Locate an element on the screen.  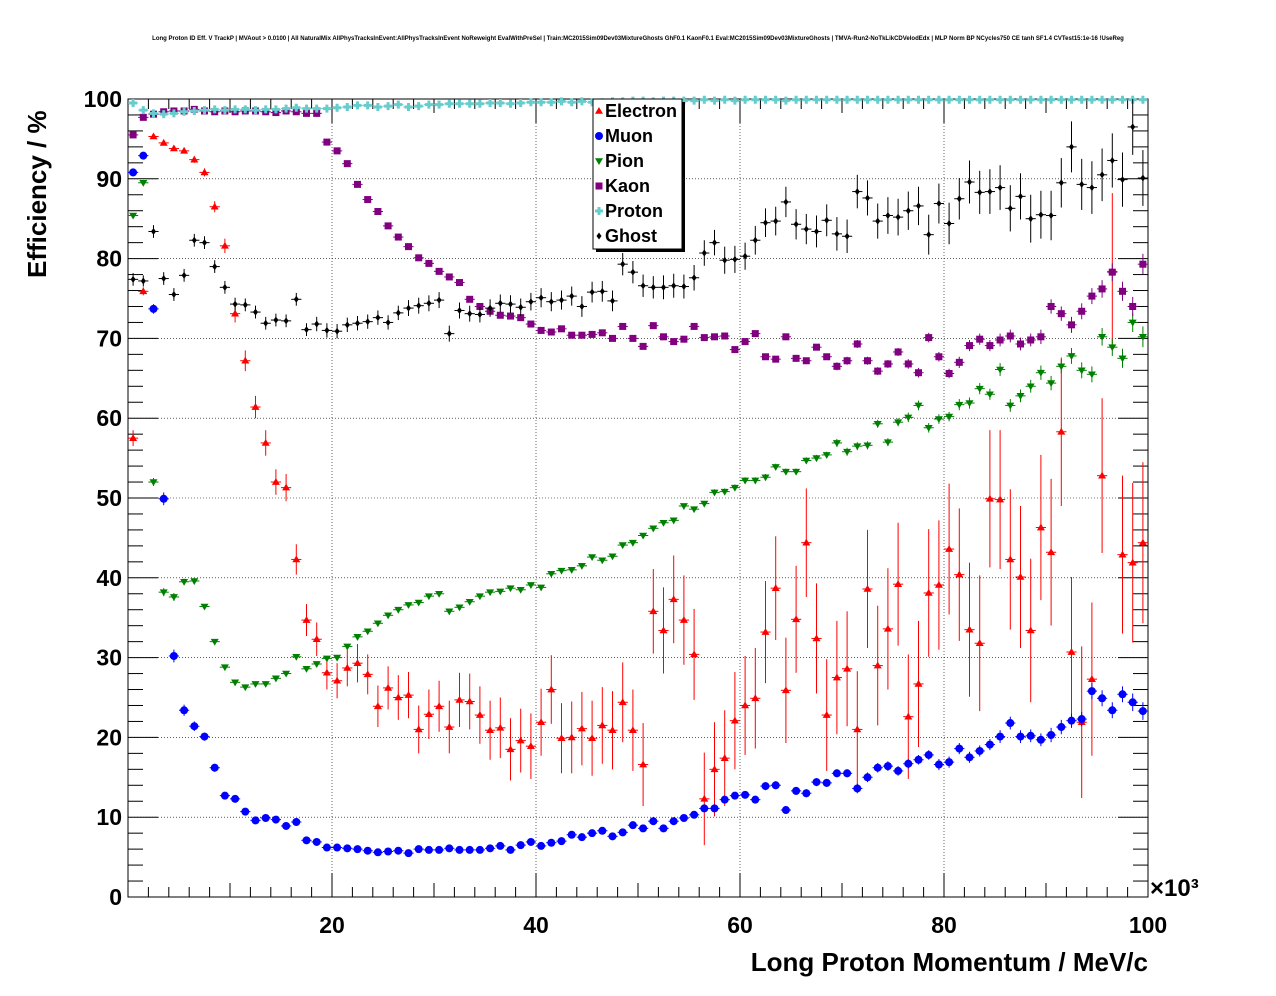
y-axis-title: Efficiency / % is located at coordinates (37, 194).